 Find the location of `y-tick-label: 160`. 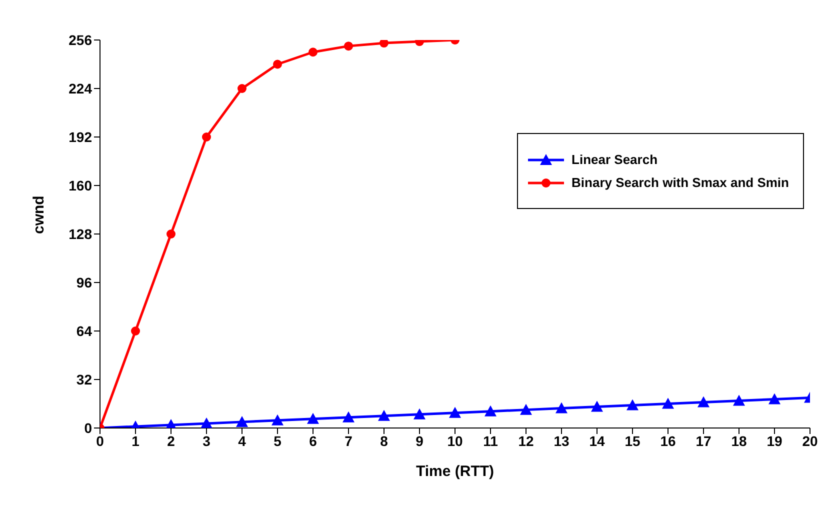

y-tick-label: 160 is located at coordinates (80, 185).